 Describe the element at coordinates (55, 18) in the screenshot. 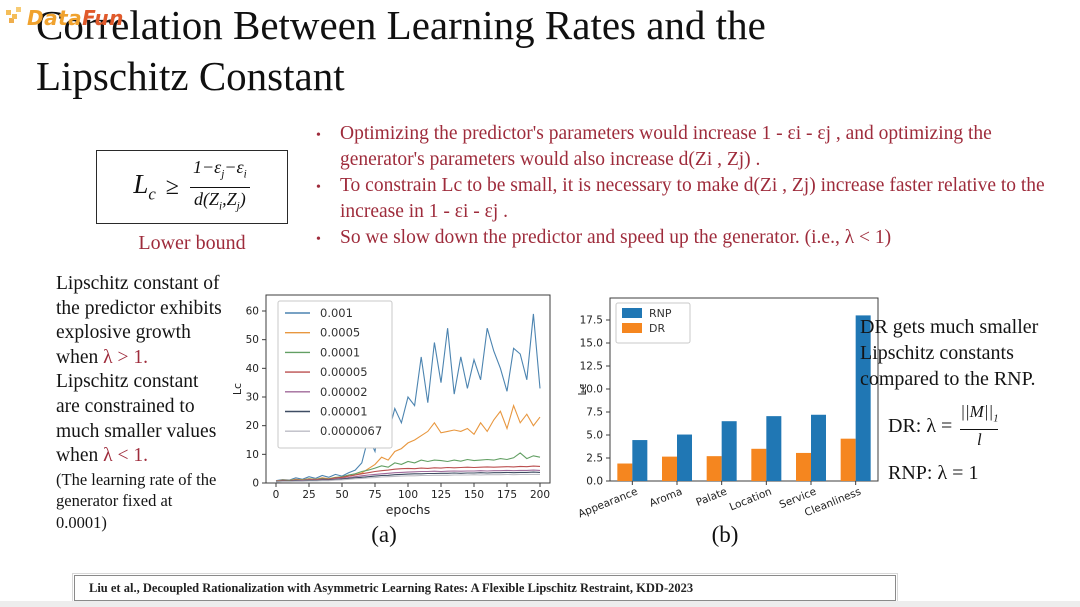

I see `logo-text-data: Data` at that location.